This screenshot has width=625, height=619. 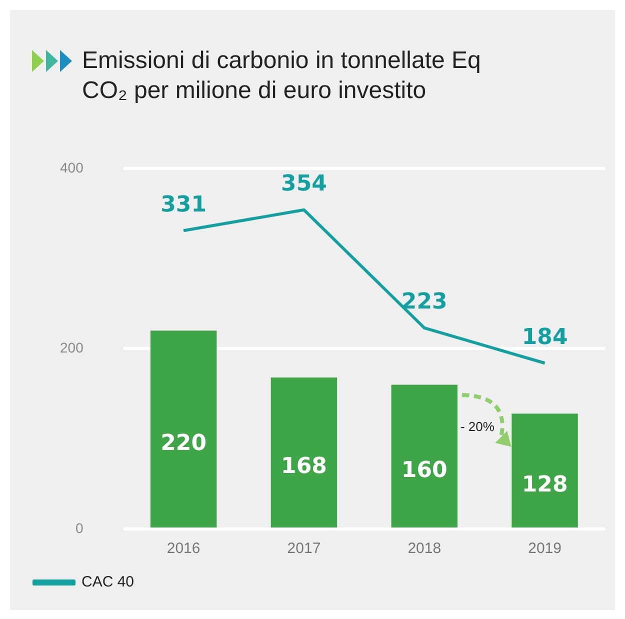 I want to click on chart-title: Emissioni di carbonio in tonnellate Eq CO₂ per milione di euro investito, so click(x=282, y=76).